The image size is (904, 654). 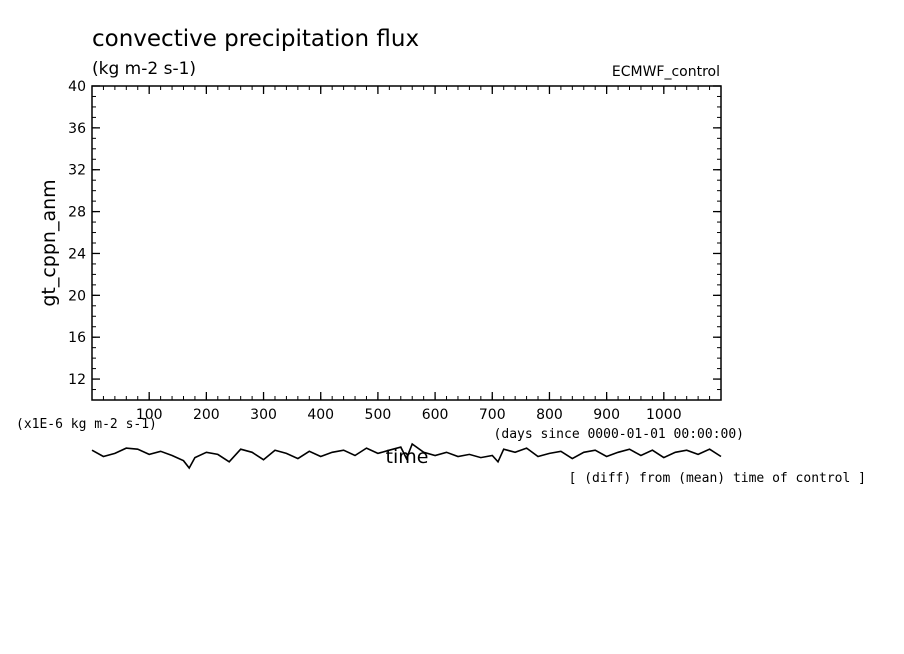 I want to click on x-tick-label: 900, so click(x=606, y=415).